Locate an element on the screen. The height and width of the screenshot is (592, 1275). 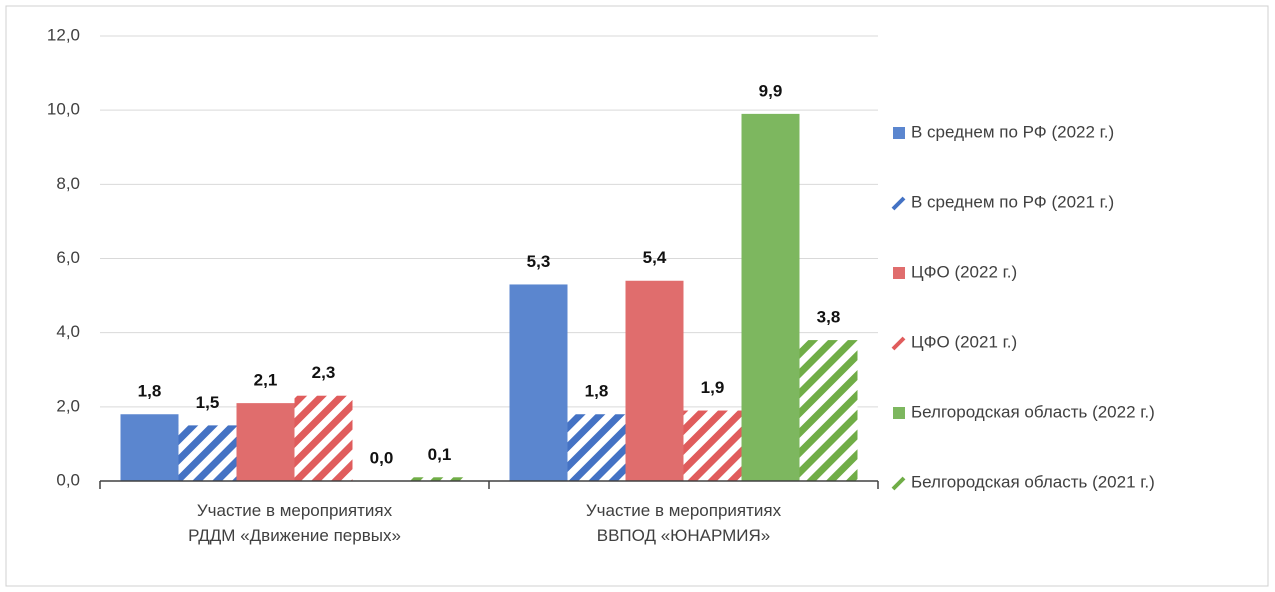
data-label: 9,9 is located at coordinates (771, 90).